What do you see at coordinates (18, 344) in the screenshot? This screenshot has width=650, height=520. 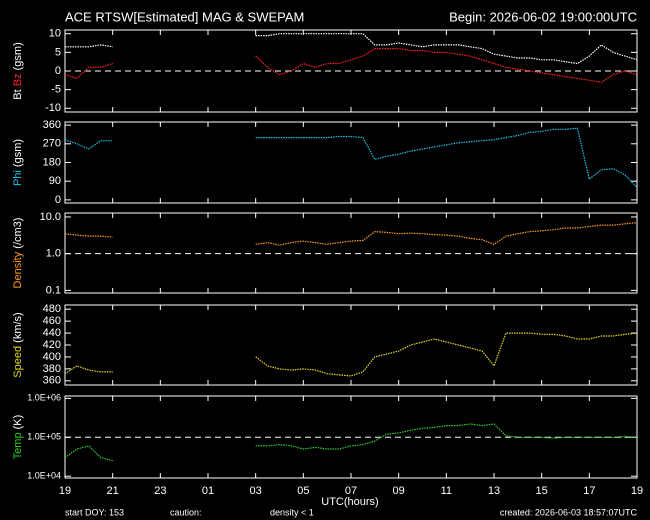 I see `y-axis-label: Speed (km/s)` at bounding box center [18, 344].